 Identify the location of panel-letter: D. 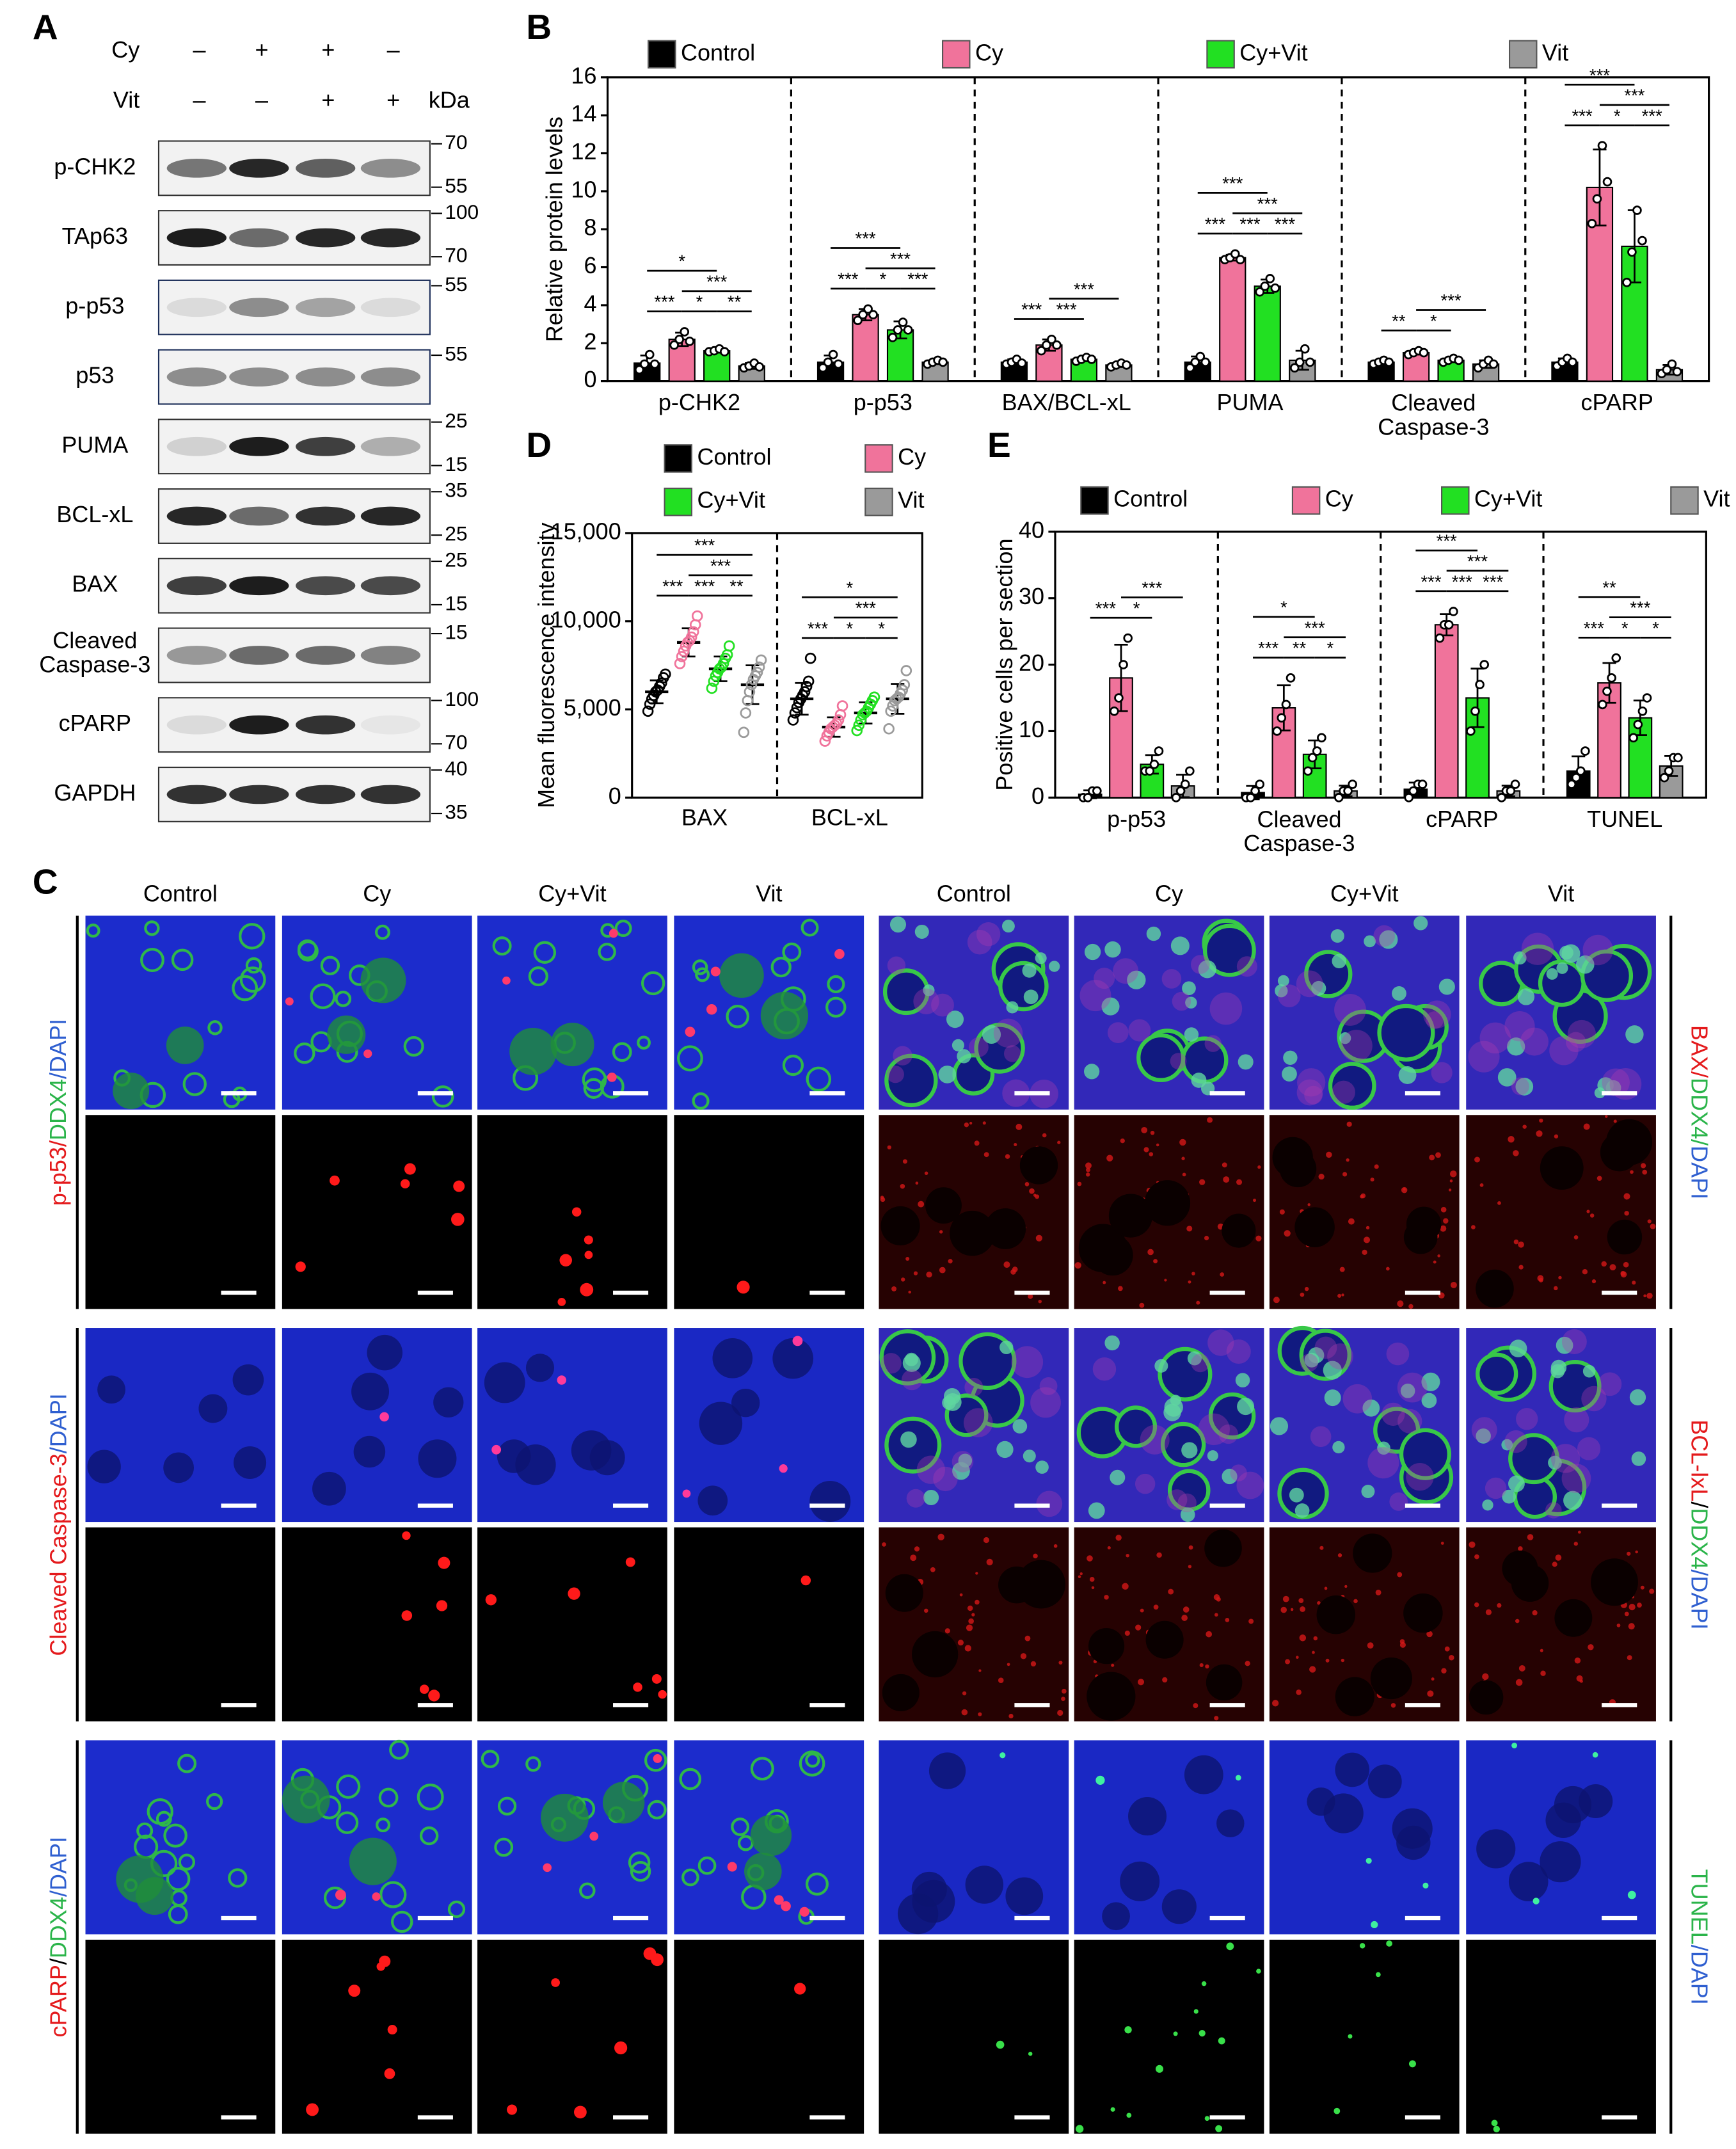
(539, 445).